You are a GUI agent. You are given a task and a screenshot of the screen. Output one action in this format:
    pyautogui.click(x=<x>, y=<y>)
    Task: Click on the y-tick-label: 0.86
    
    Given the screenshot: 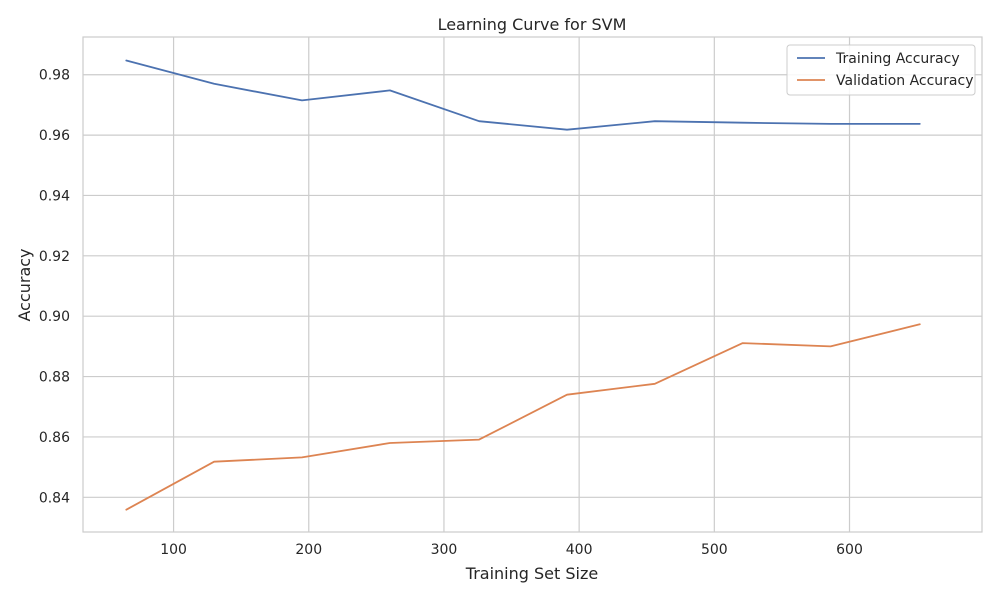 What is the action you would take?
    pyautogui.click(x=54, y=438)
    